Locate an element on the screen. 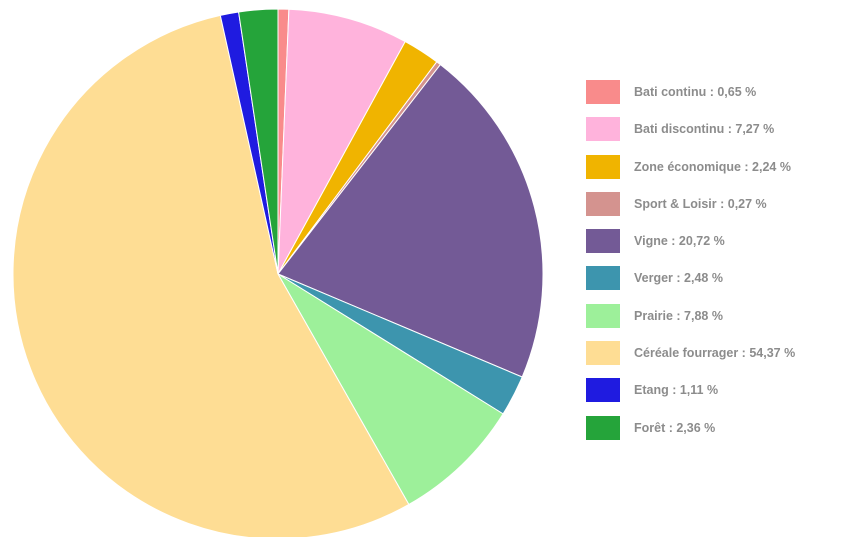  legend-item-0: Bati continu : 0,65 % is located at coordinates (723, 92).